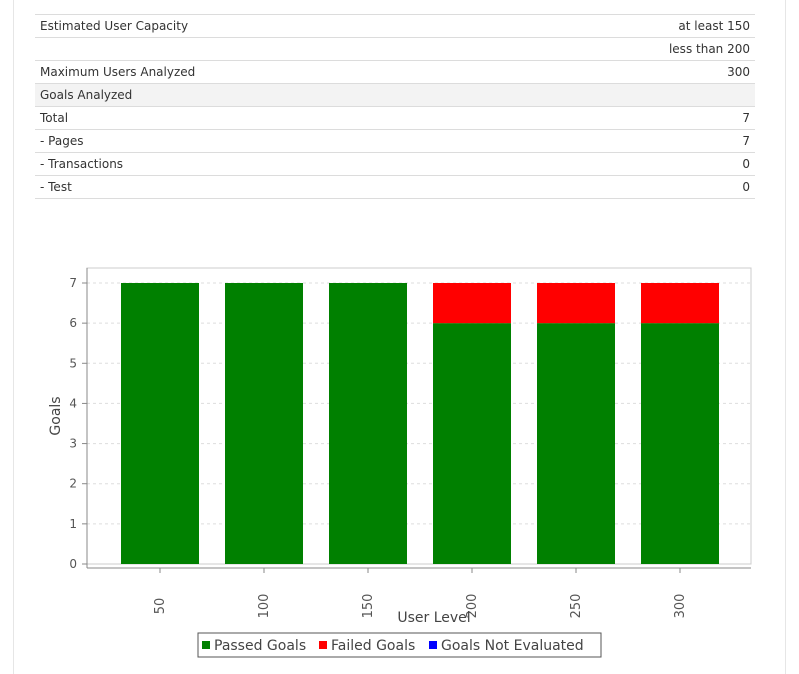  Describe the element at coordinates (73, 524) in the screenshot. I see `y-tick-label: 1` at that location.